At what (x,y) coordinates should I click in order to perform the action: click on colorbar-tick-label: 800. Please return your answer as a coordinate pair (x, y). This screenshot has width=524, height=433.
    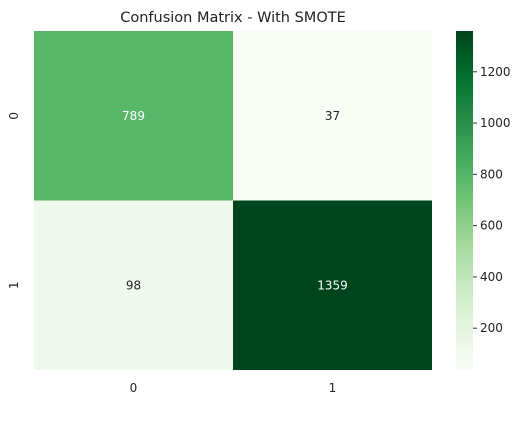
    Looking at the image, I should click on (491, 174).